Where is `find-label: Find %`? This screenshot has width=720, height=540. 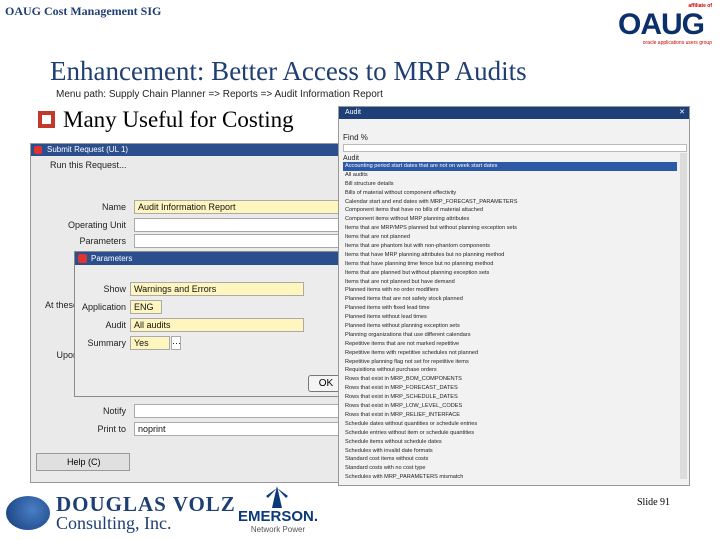 find-label: Find % is located at coordinates (355, 137).